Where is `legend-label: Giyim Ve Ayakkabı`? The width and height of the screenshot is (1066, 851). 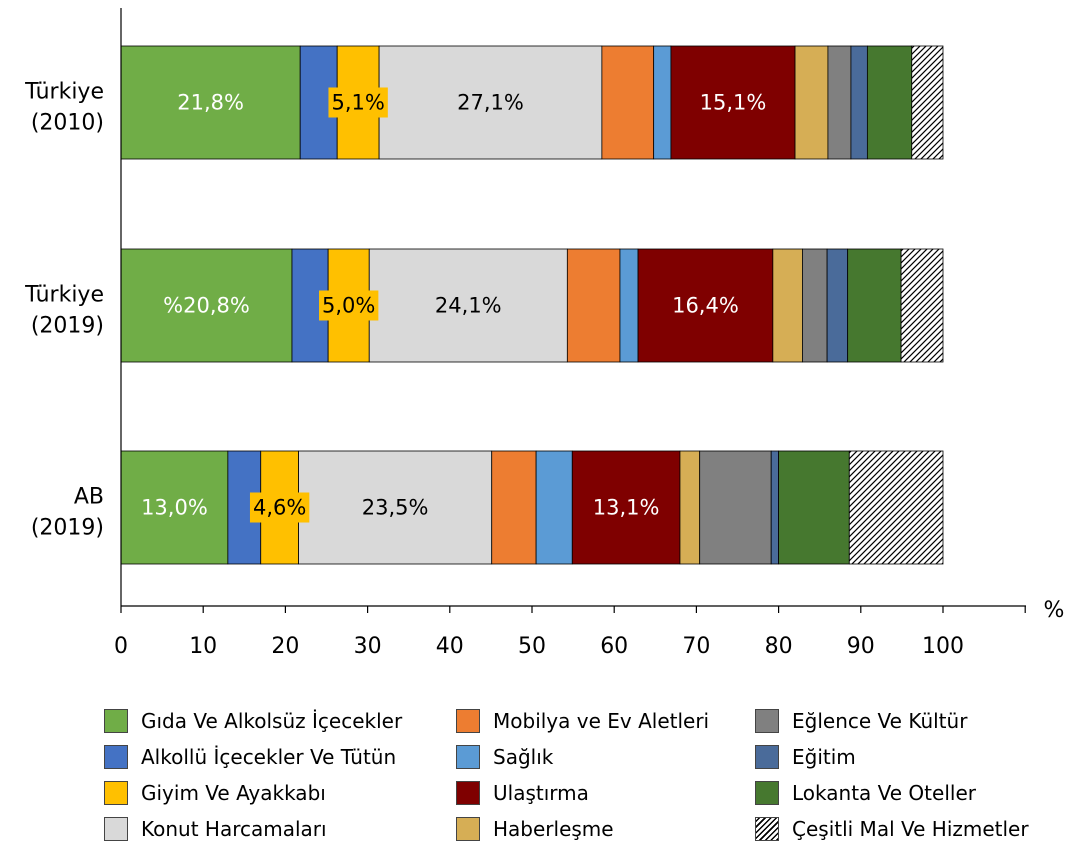 legend-label: Giyim Ve Ayakkabı is located at coordinates (233, 793).